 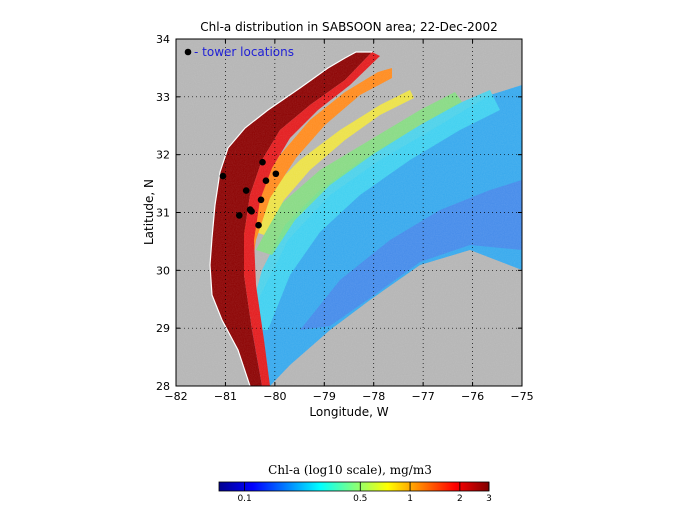 I want to click on colorbar-tick-label: 1, so click(x=410, y=499).